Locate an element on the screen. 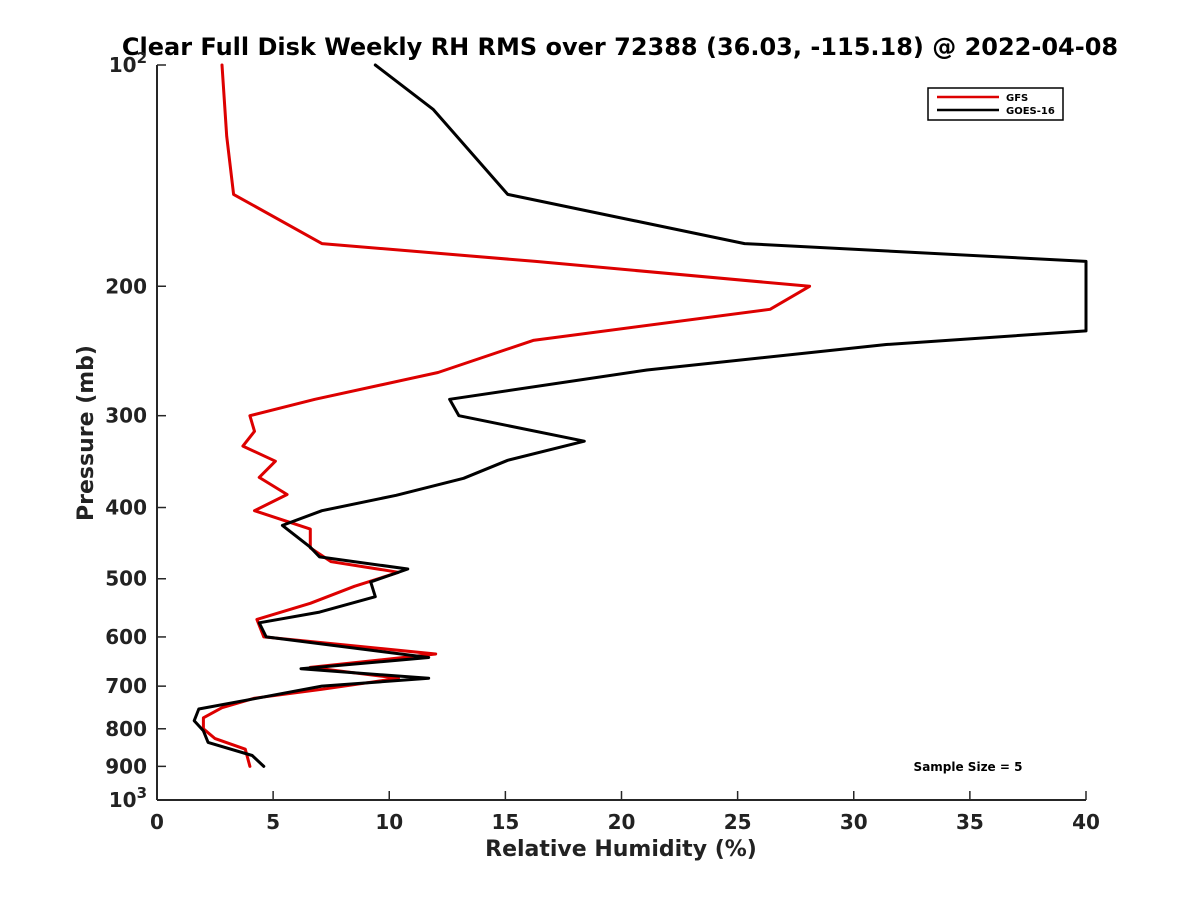 This screenshot has width=1200, height=900. y-tick-label: 900 is located at coordinates (126, 766).